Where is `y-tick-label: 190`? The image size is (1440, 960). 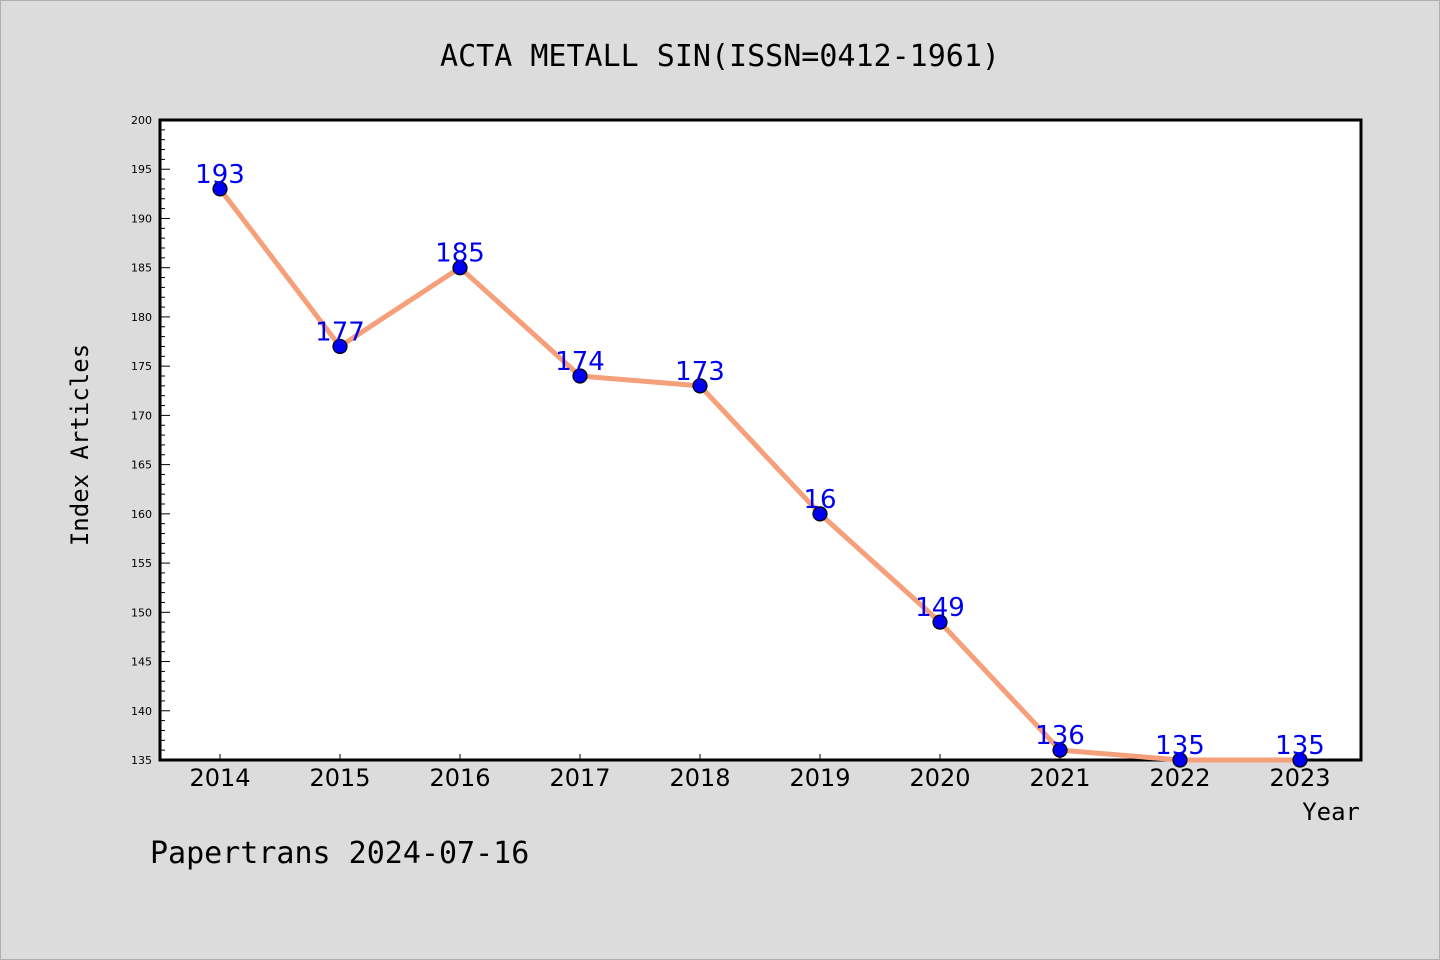
y-tick-label: 190 is located at coordinates (141, 218).